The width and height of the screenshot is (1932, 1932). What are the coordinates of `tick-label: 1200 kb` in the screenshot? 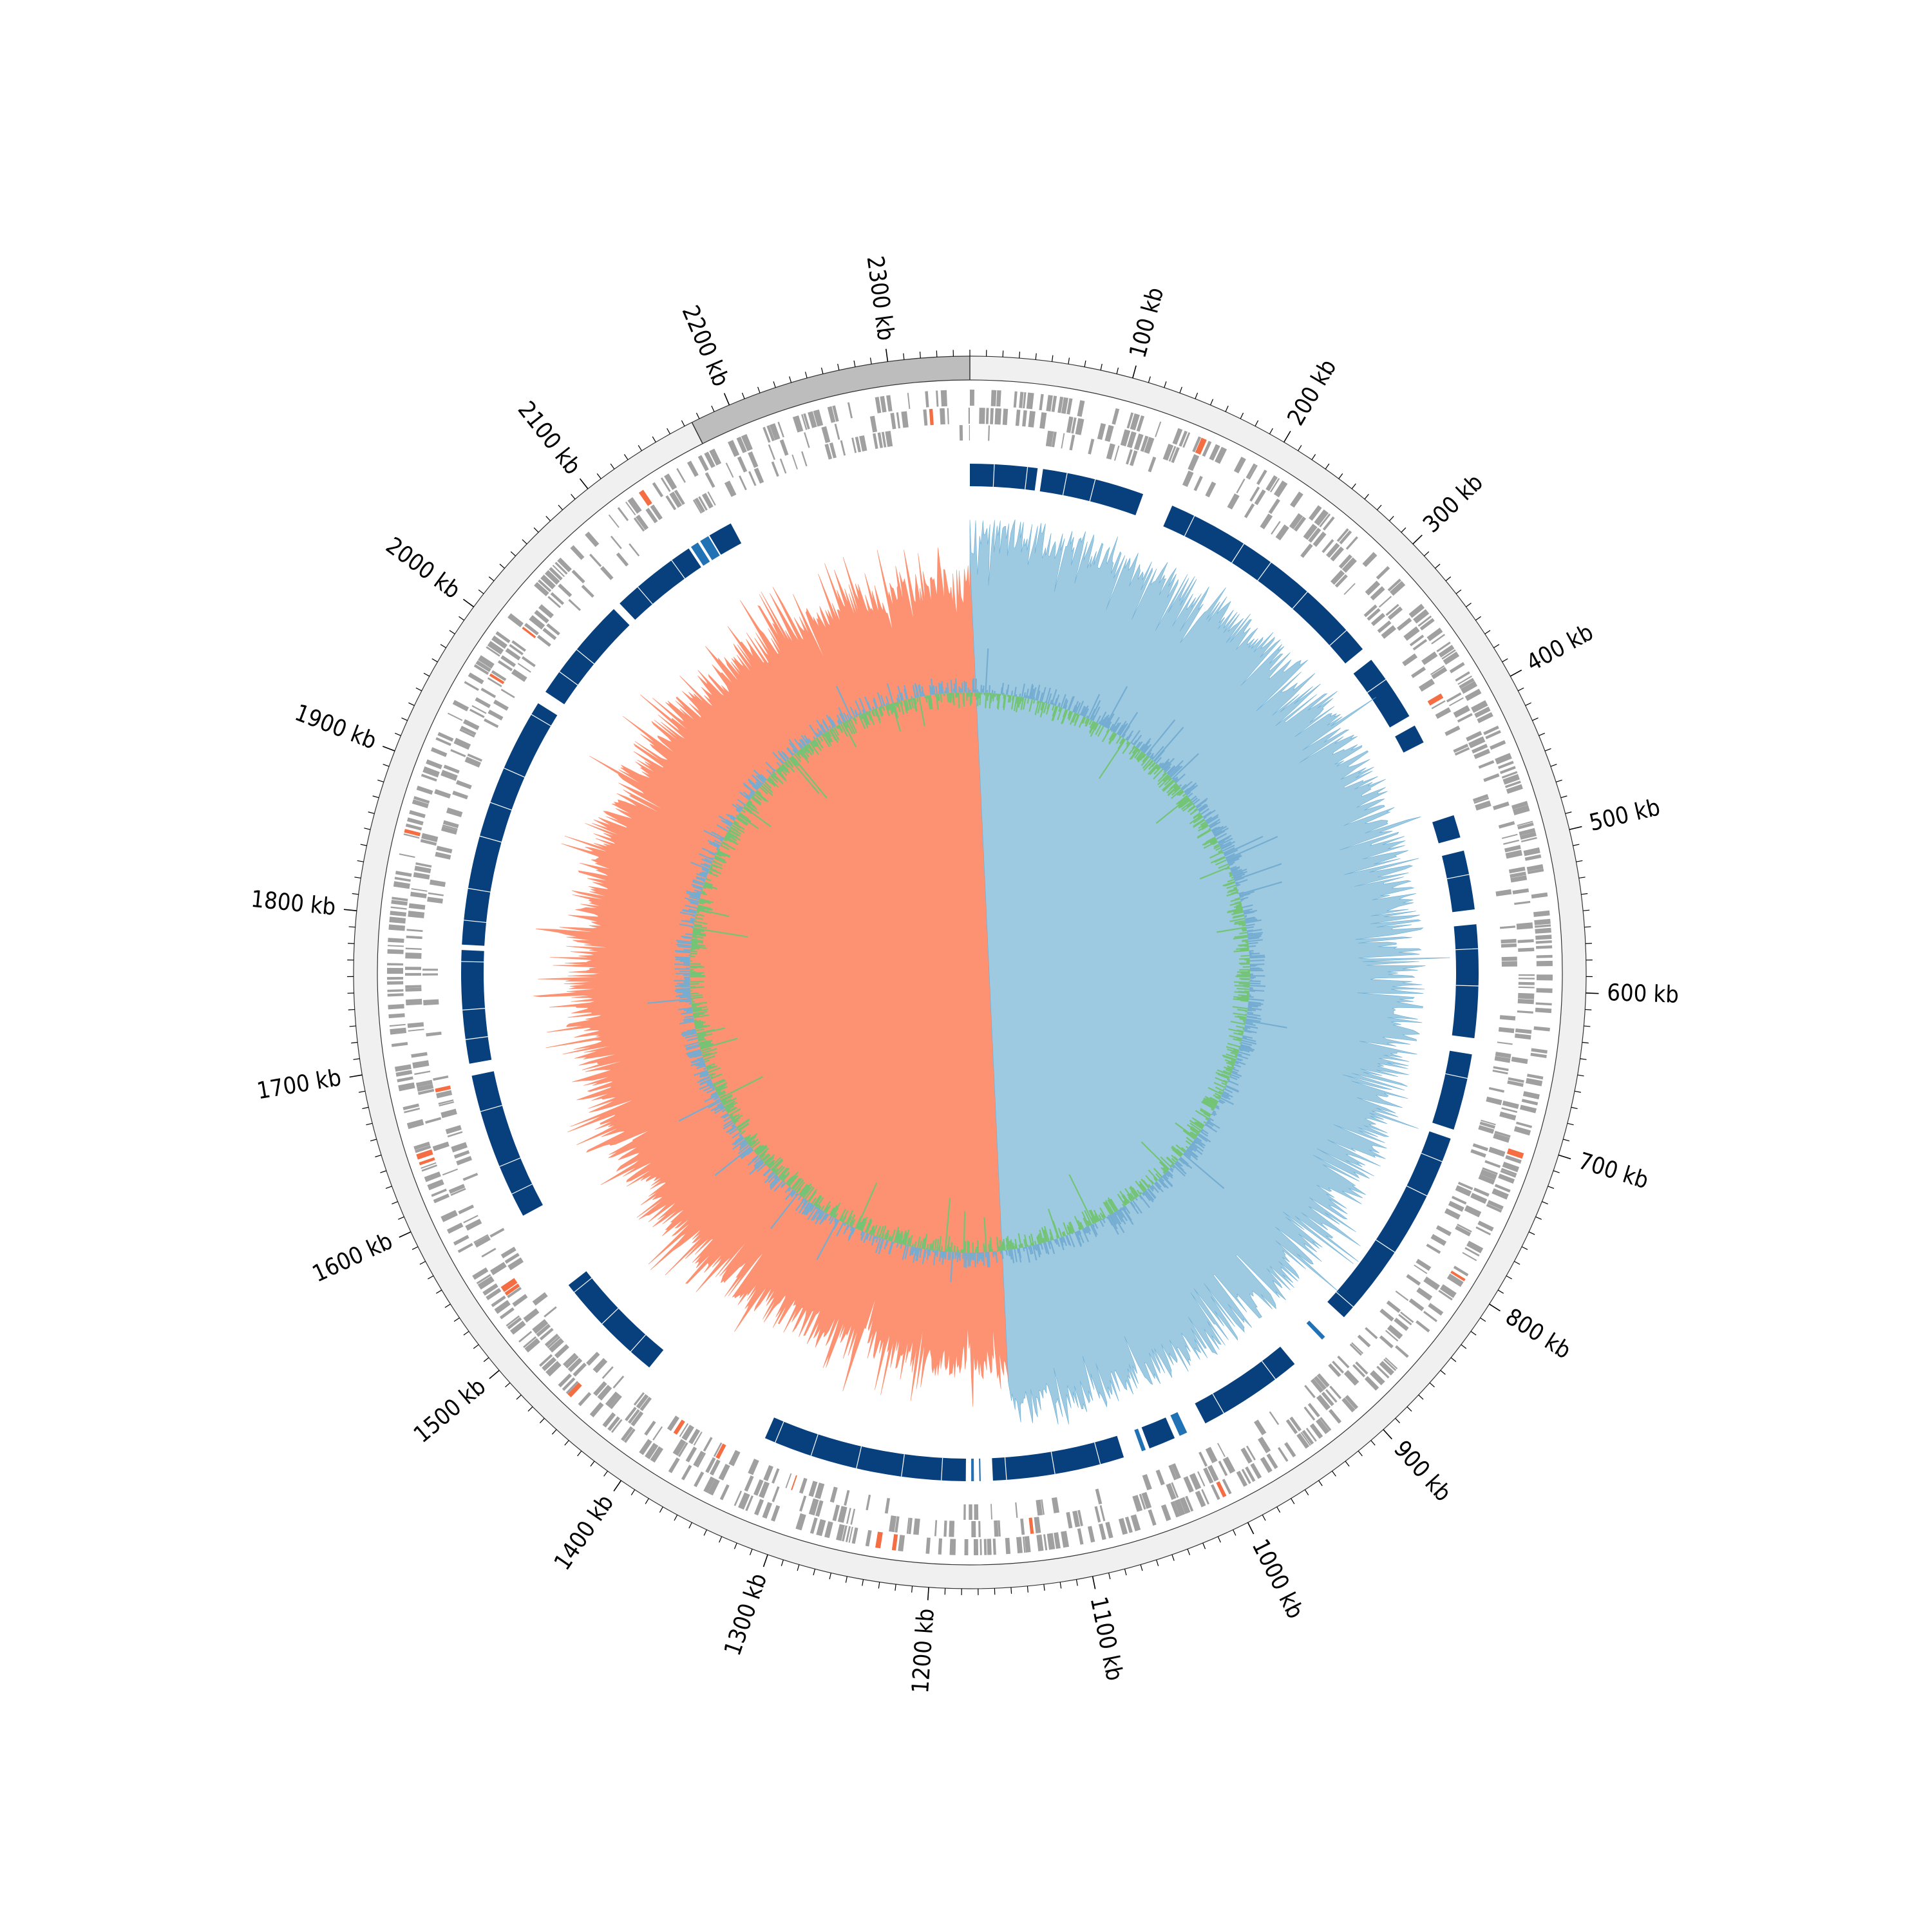 It's located at (923, 1651).